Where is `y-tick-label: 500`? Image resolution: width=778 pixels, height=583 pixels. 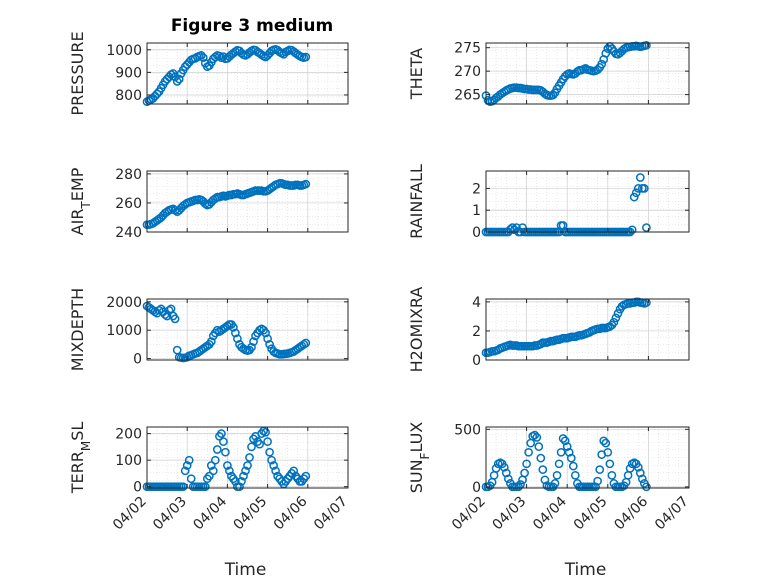 y-tick-label: 500 is located at coordinates (467, 430).